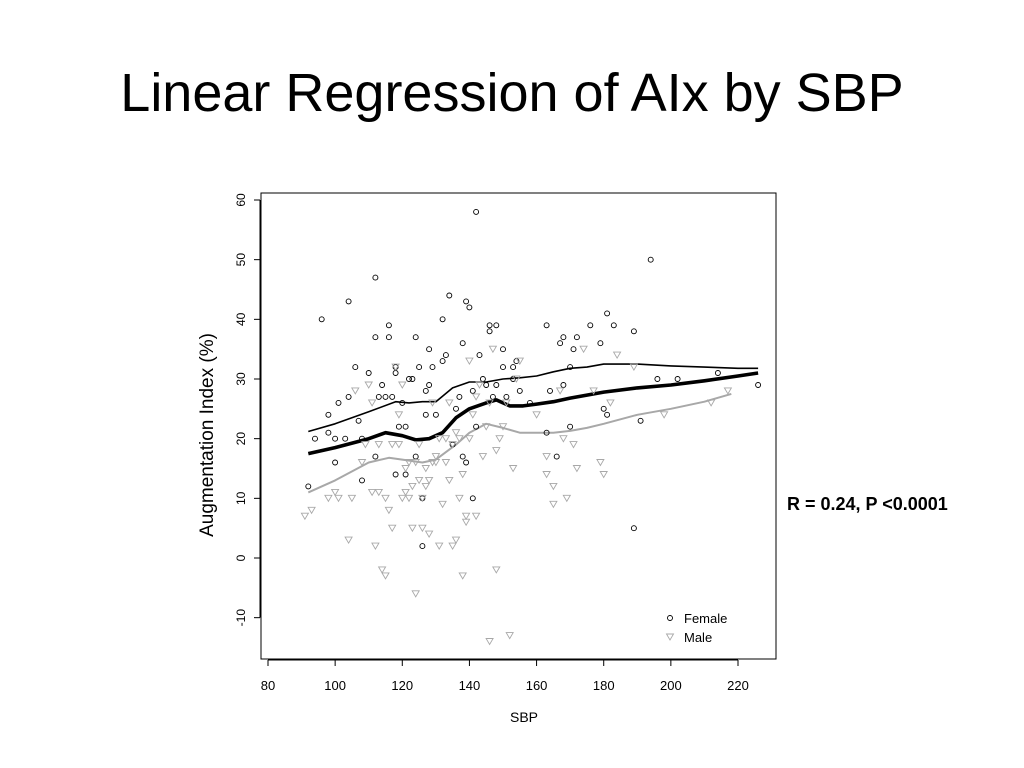  I want to click on x-tick-label: 140, so click(470, 685).